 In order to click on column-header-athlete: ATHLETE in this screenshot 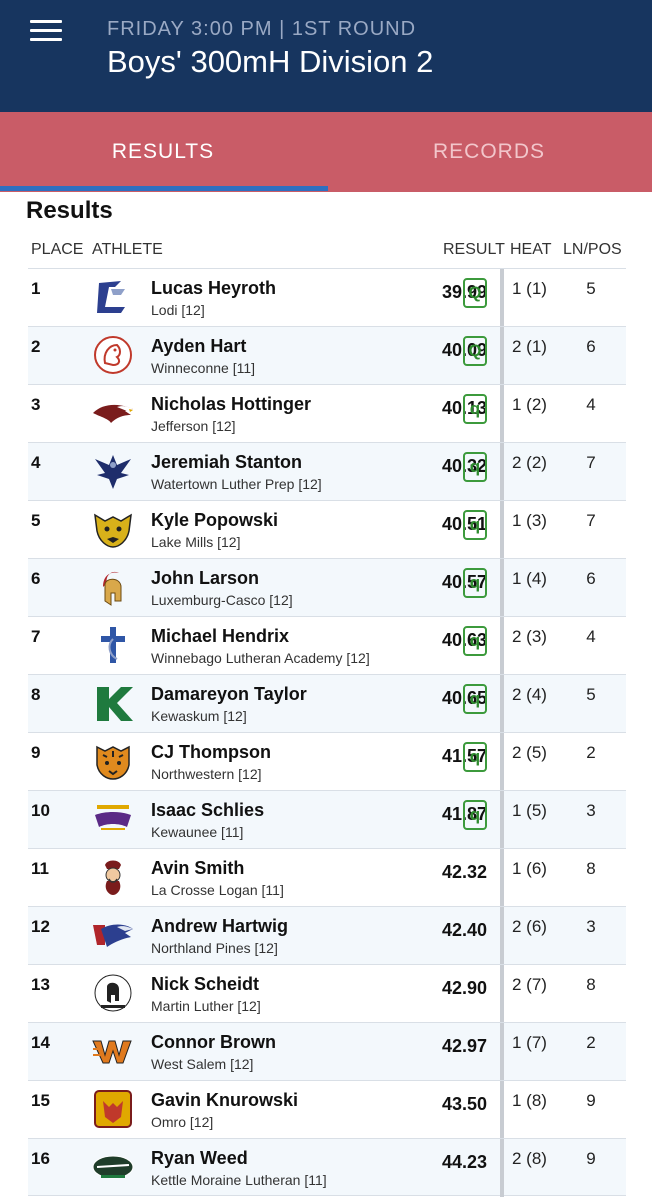, I will do `click(127, 249)`.